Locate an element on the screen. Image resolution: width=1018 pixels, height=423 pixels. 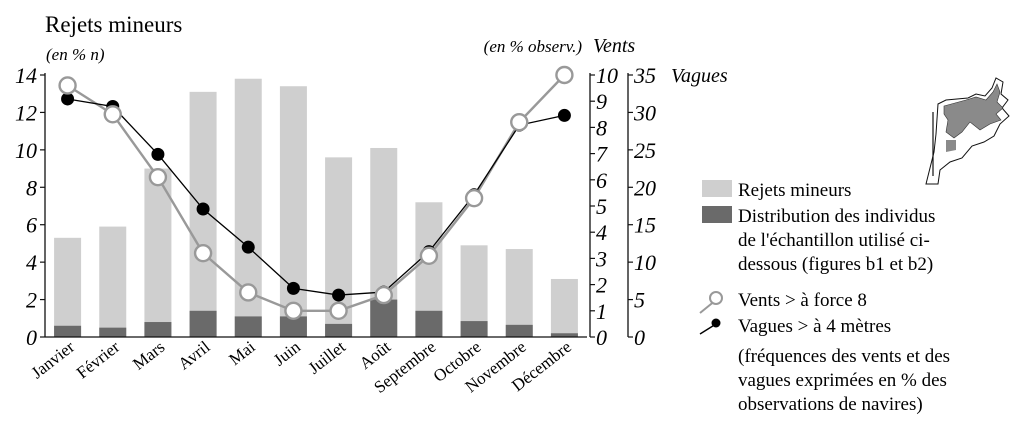
vents-tick-label: 2 is located at coordinates (601, 285).